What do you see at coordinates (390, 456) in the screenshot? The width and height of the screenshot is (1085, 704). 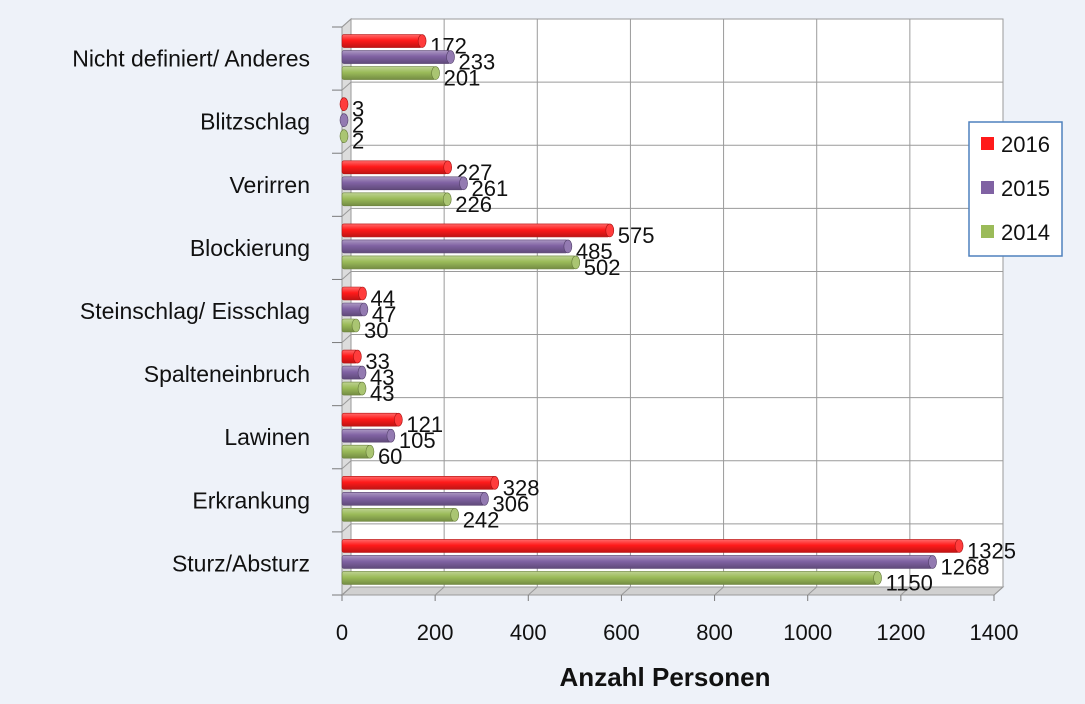 I see `data-label: 60` at bounding box center [390, 456].